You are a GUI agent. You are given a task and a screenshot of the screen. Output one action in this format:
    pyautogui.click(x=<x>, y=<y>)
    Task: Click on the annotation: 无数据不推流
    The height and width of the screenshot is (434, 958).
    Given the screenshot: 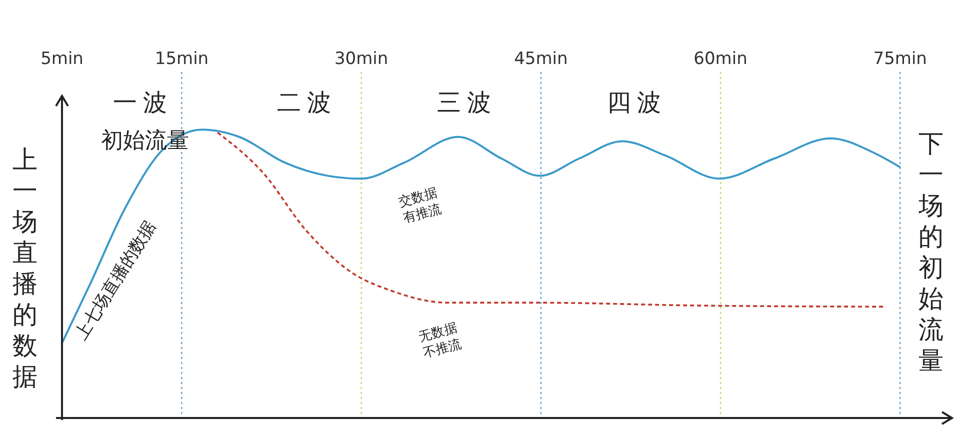 What is the action you would take?
    pyautogui.click(x=440, y=341)
    